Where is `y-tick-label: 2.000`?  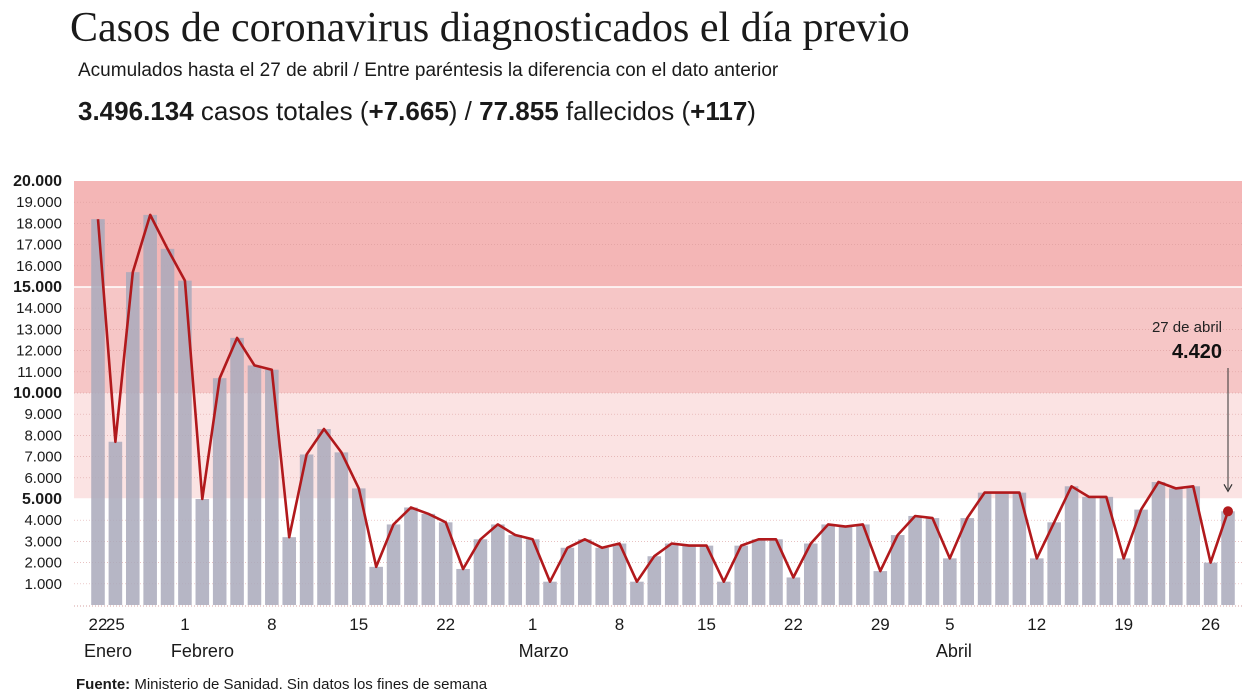 y-tick-label: 2.000 is located at coordinates (43, 563).